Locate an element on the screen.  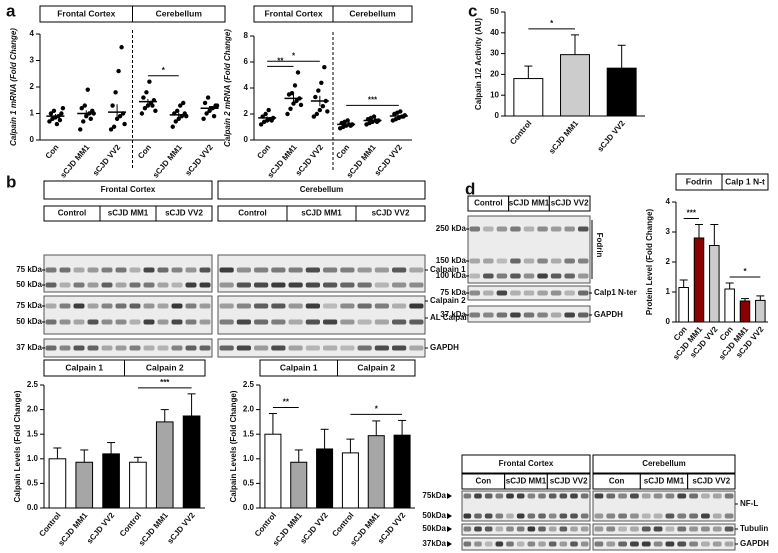
bar is located at coordinates (683, 305).